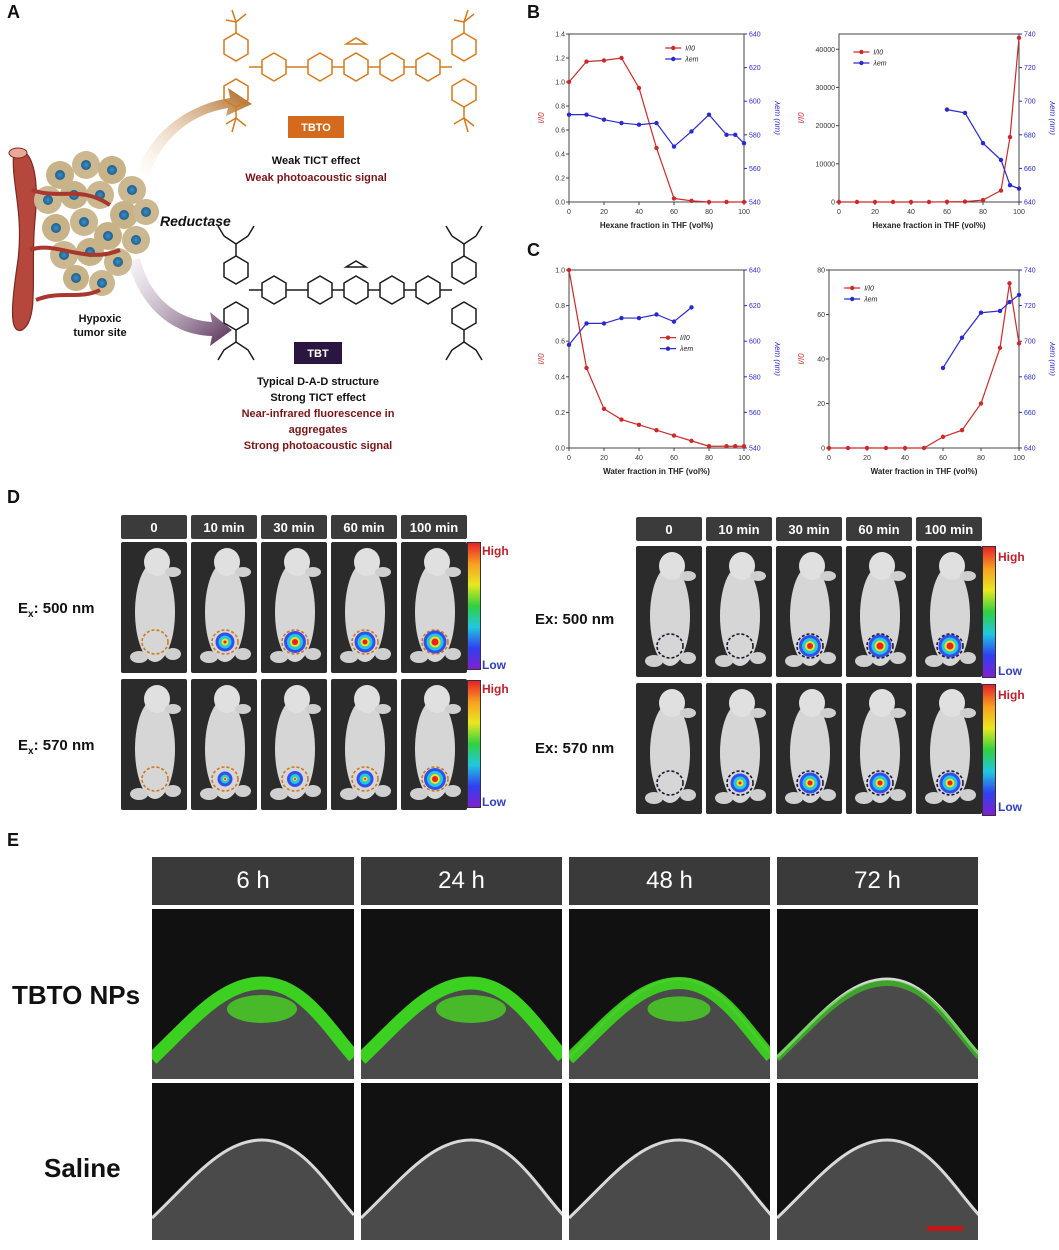  Describe the element at coordinates (877, 881) in the screenshot. I see `e-time-3: 72 h` at that location.